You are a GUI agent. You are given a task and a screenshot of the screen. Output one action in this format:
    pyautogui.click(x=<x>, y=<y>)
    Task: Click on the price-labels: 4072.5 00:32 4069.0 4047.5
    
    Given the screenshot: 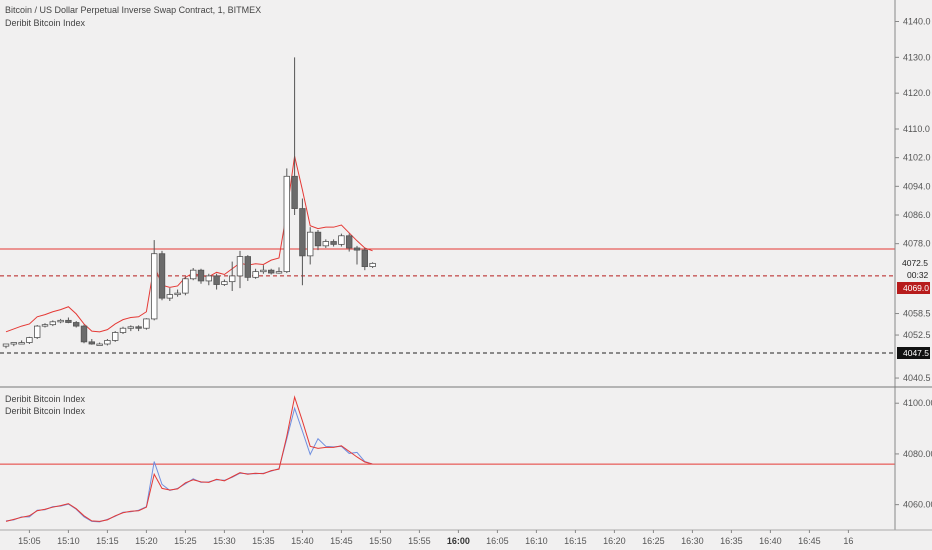 What is the action you would take?
    pyautogui.click(x=913, y=308)
    